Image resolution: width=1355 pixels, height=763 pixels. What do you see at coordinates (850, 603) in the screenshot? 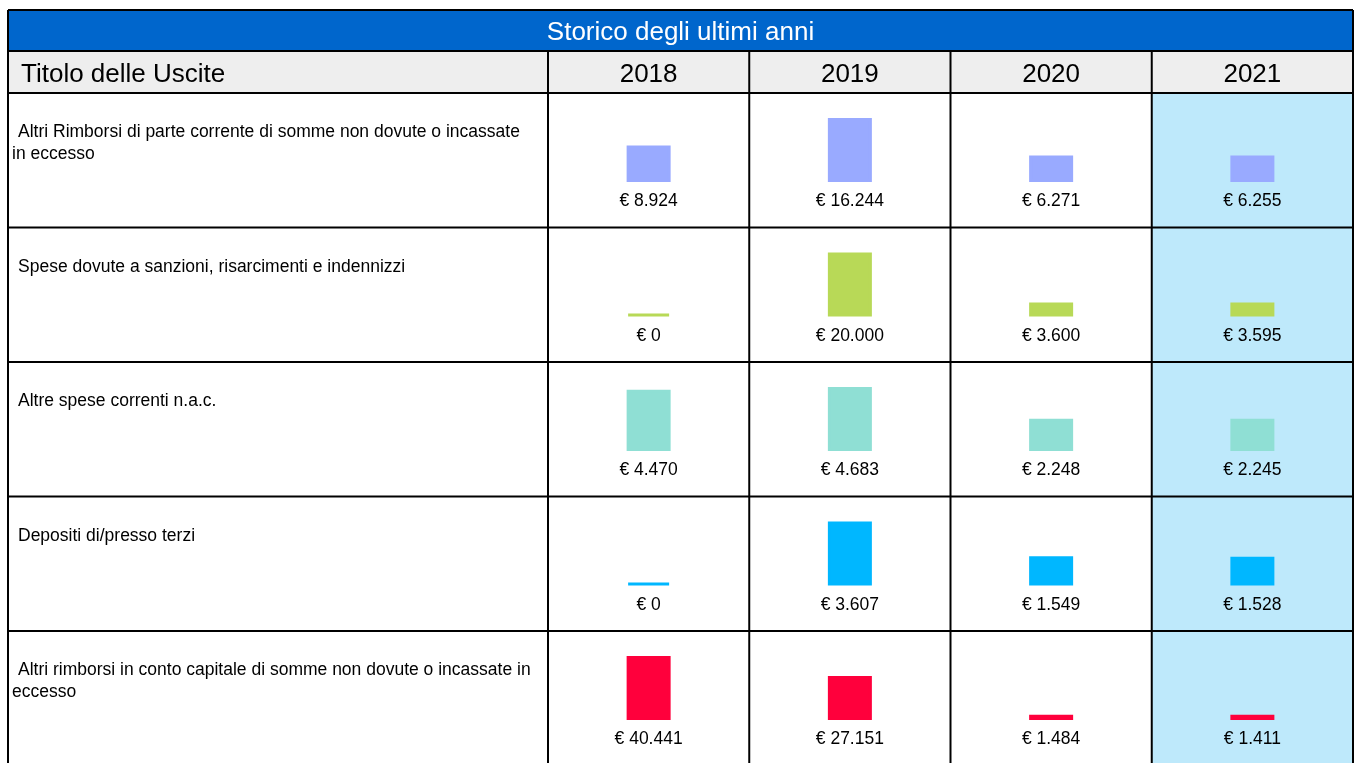
I see `data-label: € 3.607` at bounding box center [850, 603].